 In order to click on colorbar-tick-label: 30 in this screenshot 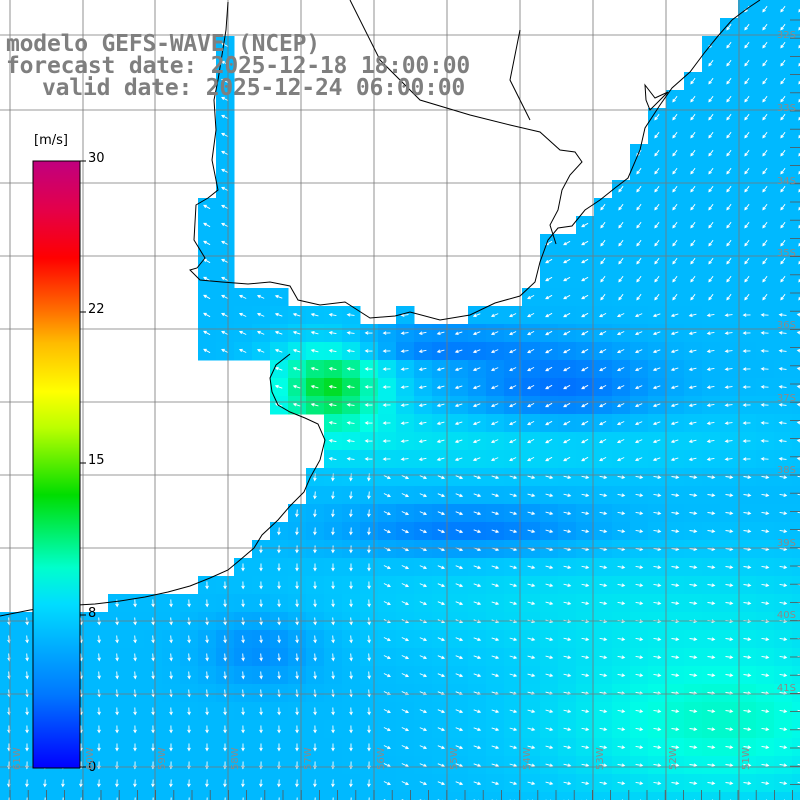, I will do `click(96, 158)`.